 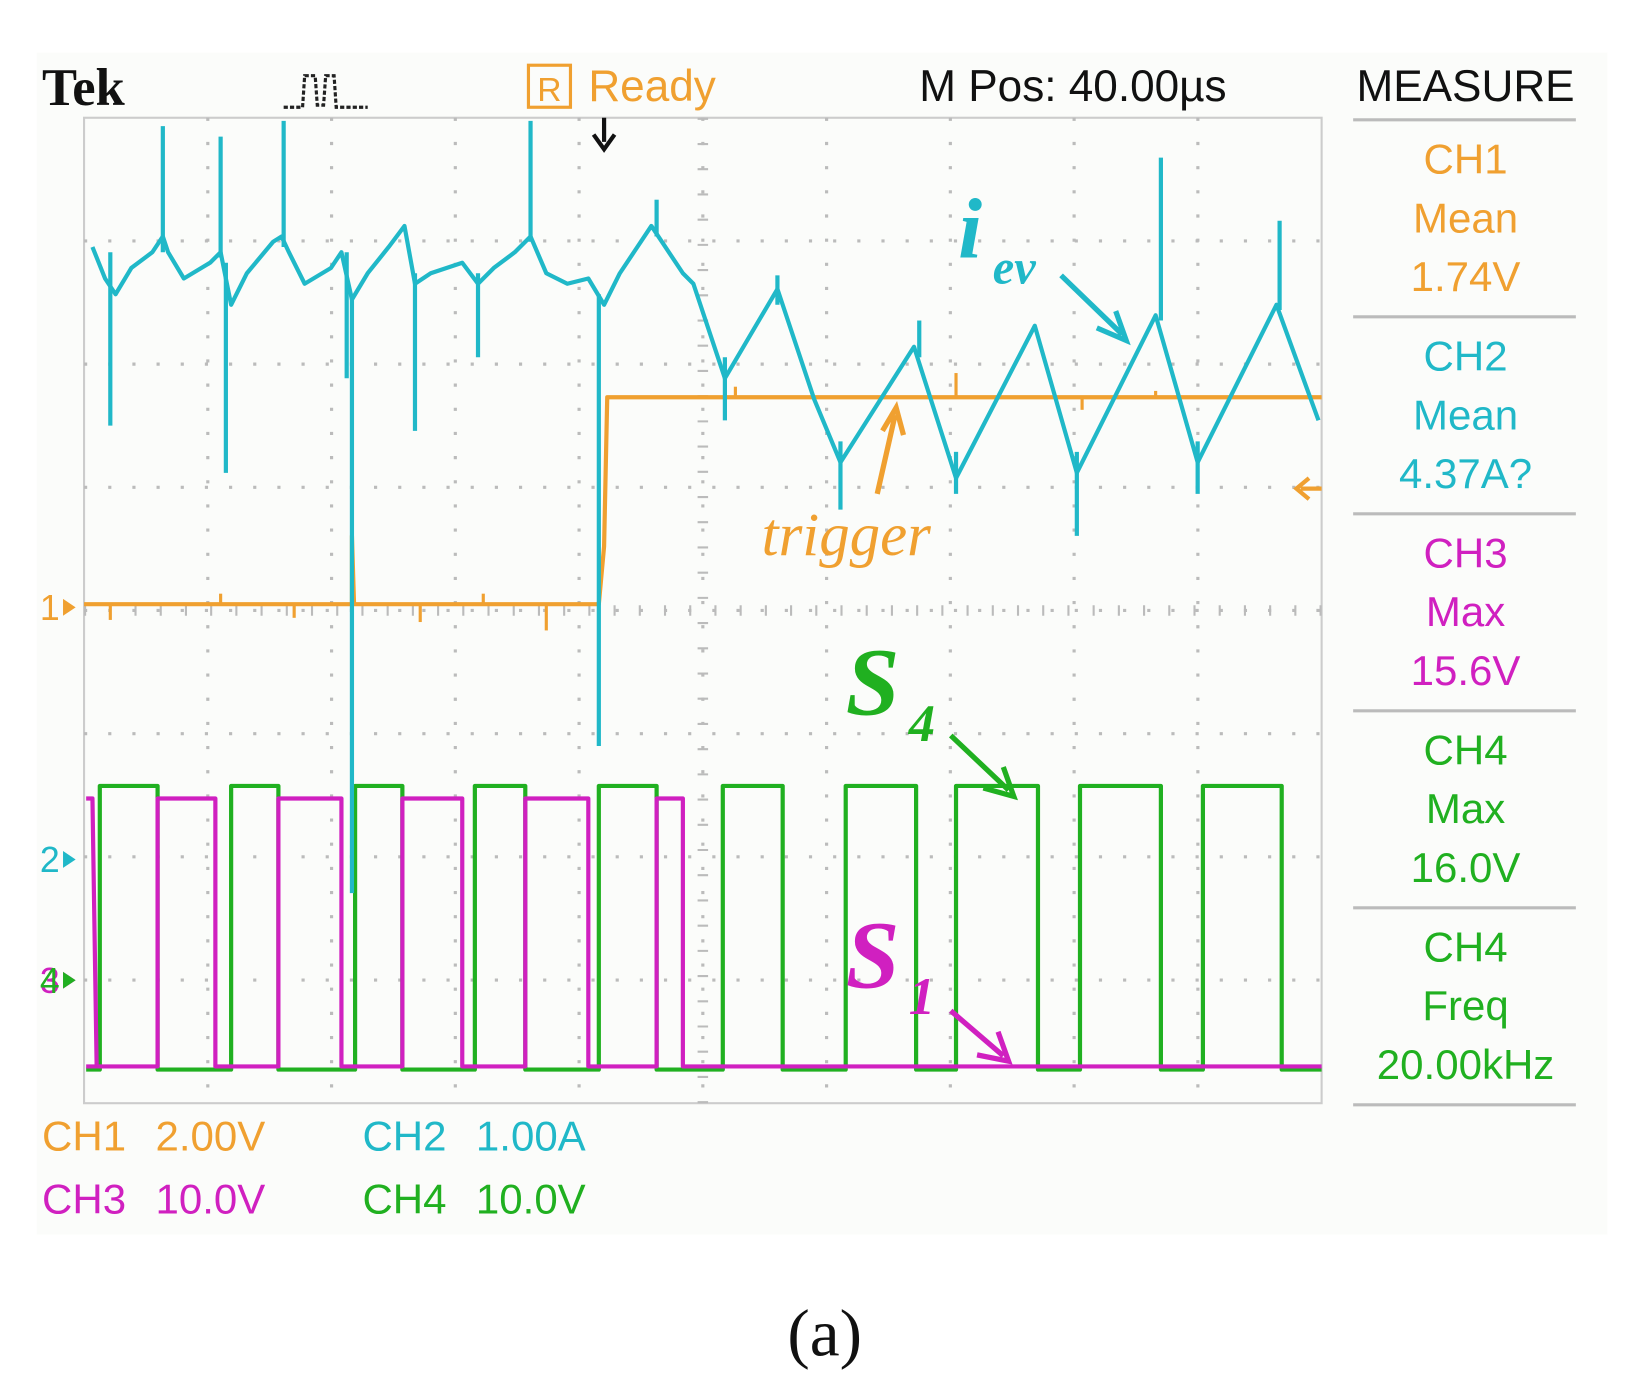 What do you see at coordinates (531, 1135) in the screenshot?
I see `scale-value: 1.00A` at bounding box center [531, 1135].